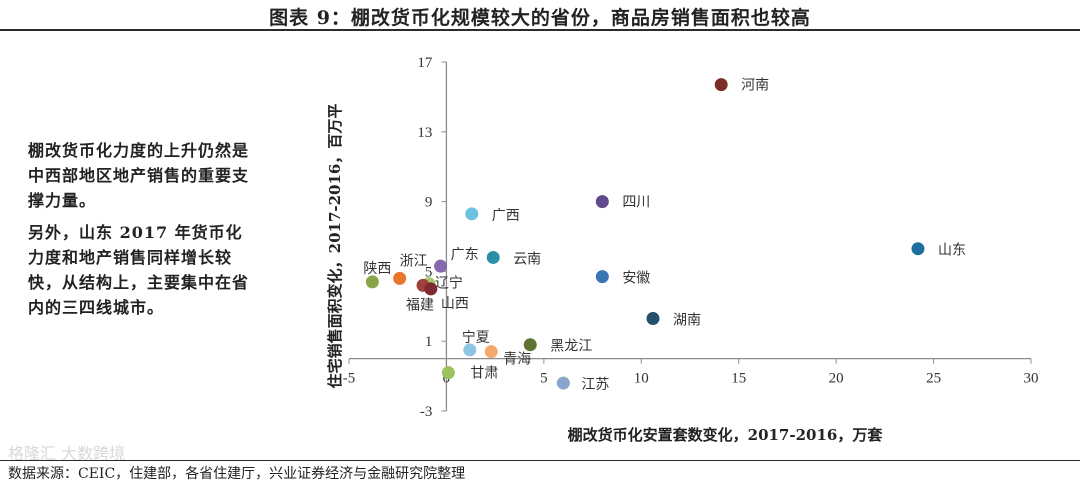 The width and height of the screenshot is (1080, 484). Describe the element at coordinates (755, 86) in the screenshot. I see `data-point-label: 河南` at that location.